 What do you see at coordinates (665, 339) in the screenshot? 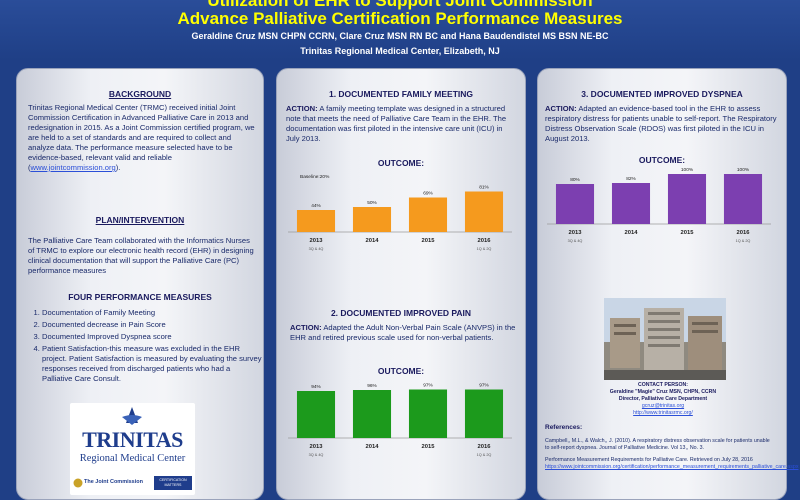
I see `hospital-building-photo` at bounding box center [665, 339].